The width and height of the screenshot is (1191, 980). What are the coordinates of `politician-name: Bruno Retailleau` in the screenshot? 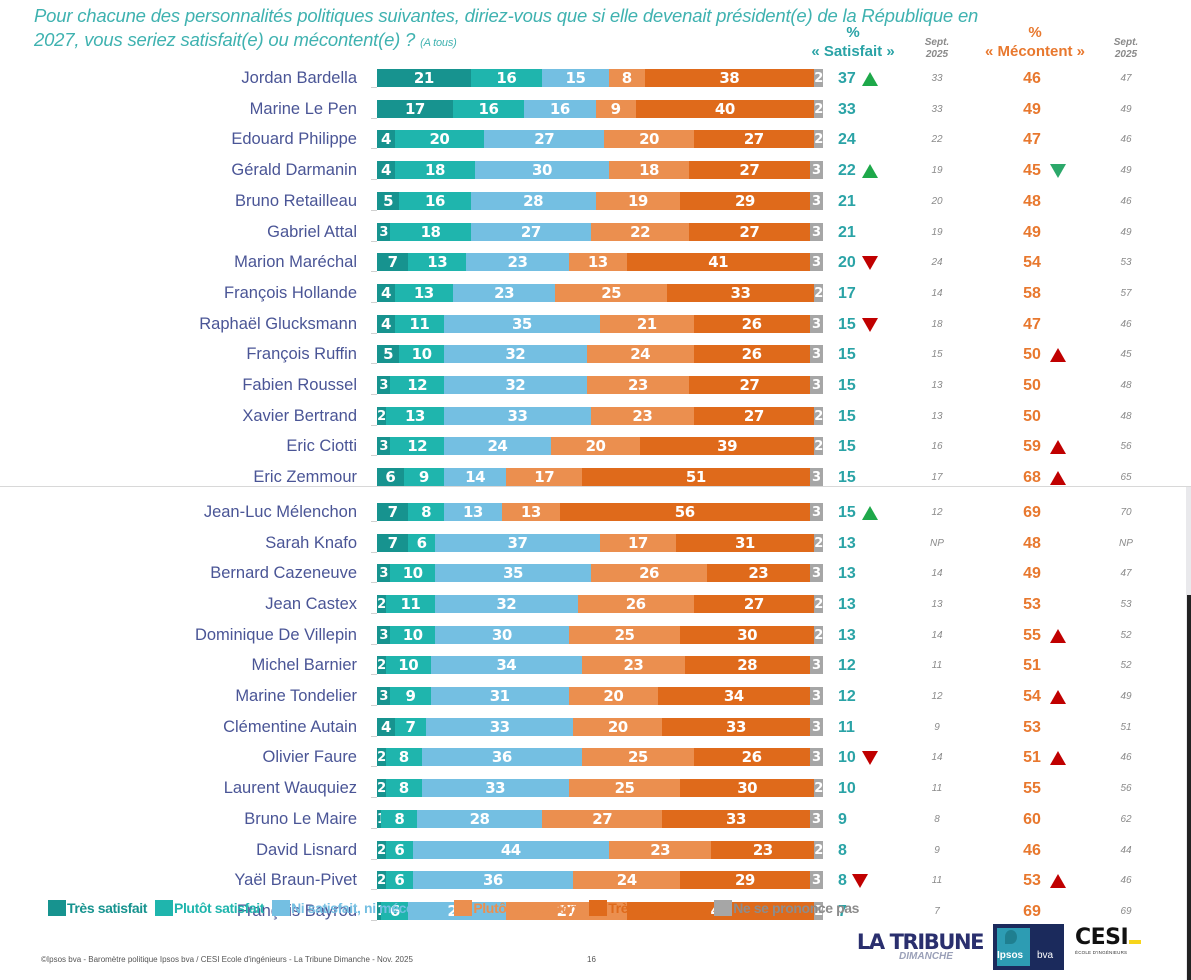 It's located at (296, 200).